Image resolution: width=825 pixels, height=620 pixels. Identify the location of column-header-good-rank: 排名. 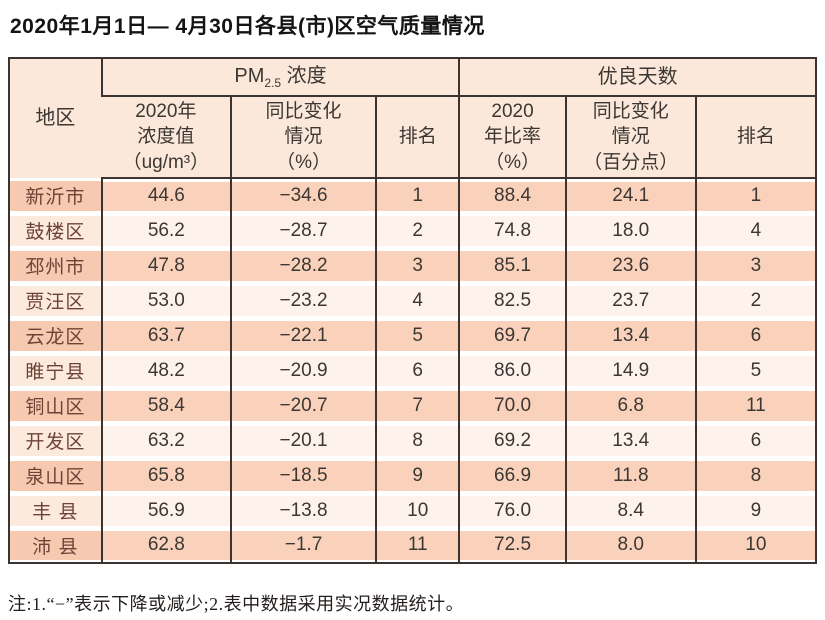
(755, 137).